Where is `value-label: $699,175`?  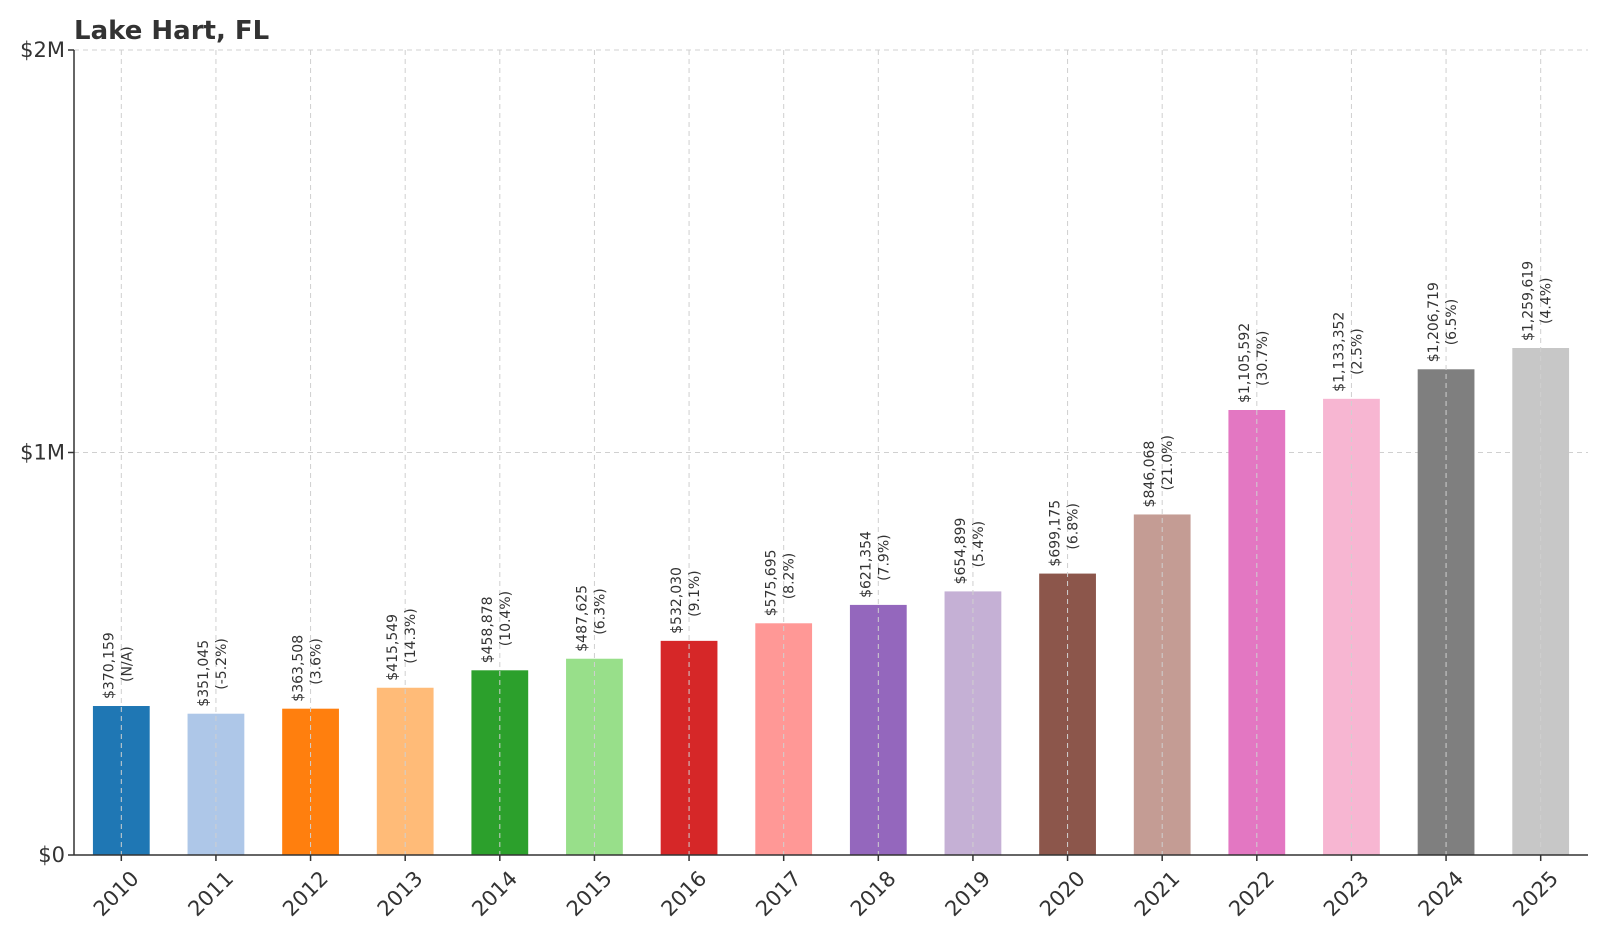 value-label: $699,175 is located at coordinates (1056, 533).